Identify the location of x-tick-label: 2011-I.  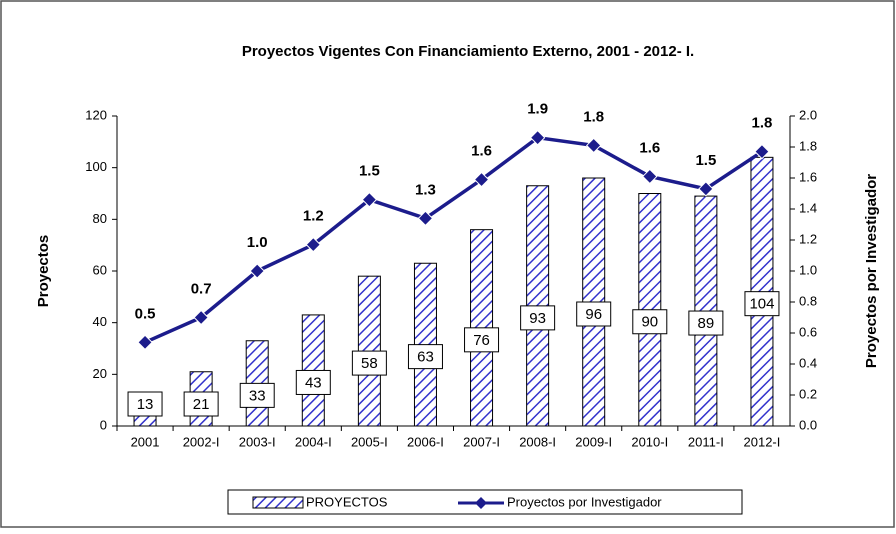
(706, 441).